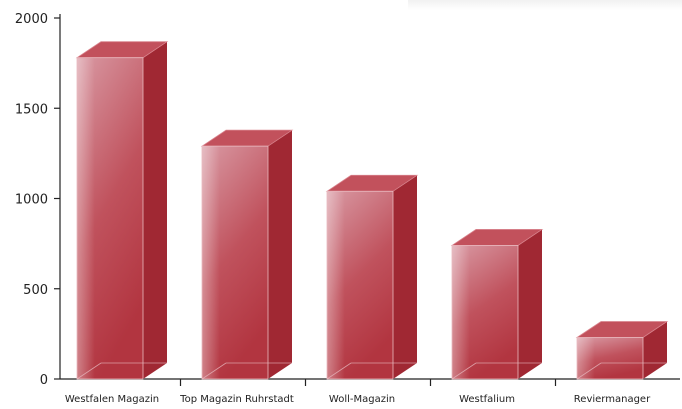 This screenshot has width=682, height=409. I want to click on y-tick-label: 1000, so click(31, 200).